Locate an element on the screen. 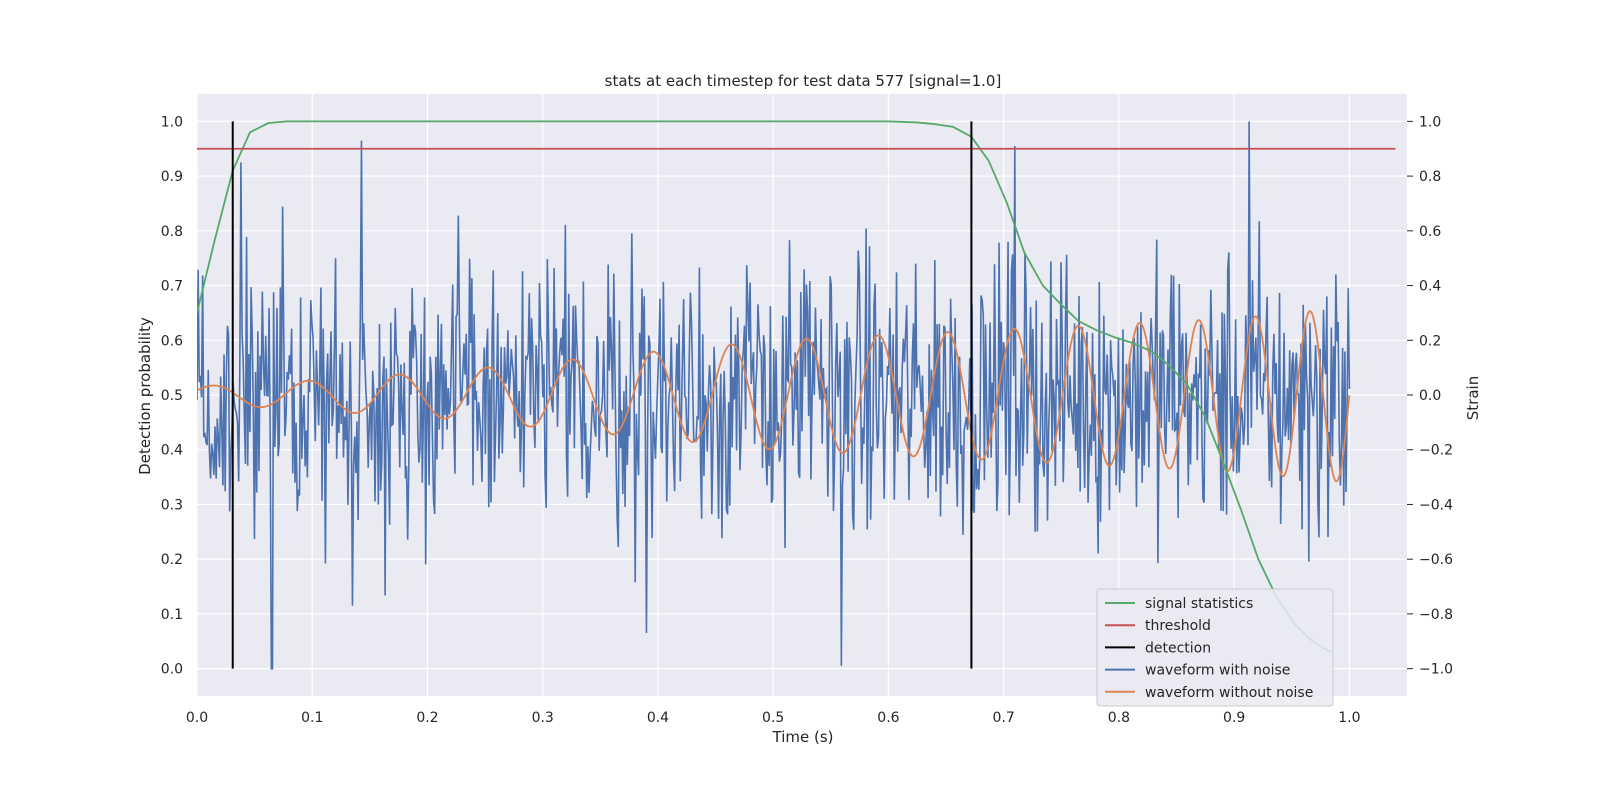 This screenshot has width=1600, height=800. y2-axis-ticks: −1.0 −0.8 −0.6 −0.4 −0.2 0.0 0.2 0.4 0.6 0.8 1.0 is located at coordinates (1430, 396).